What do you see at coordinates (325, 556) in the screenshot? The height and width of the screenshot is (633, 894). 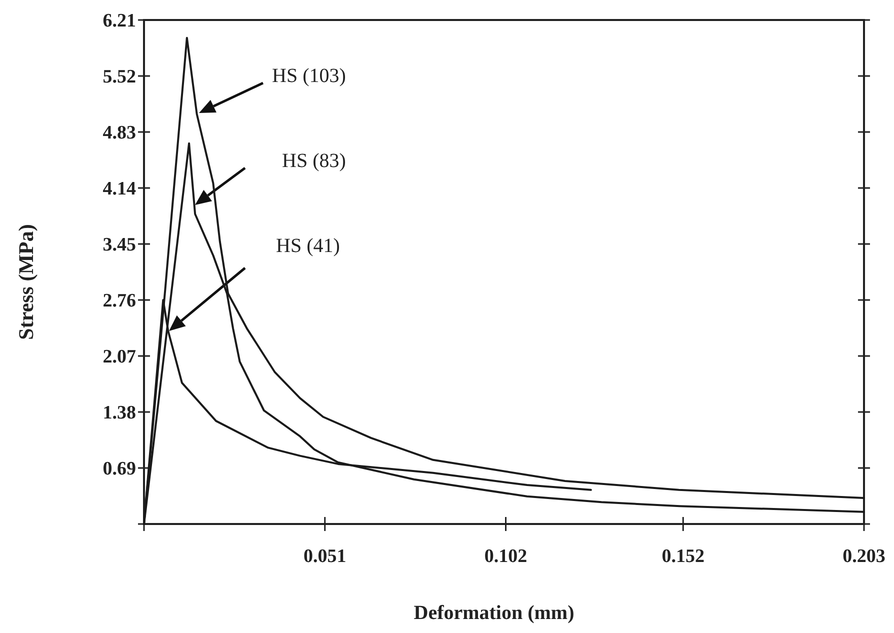 I see `x-tick-label: 0.051` at bounding box center [325, 556].